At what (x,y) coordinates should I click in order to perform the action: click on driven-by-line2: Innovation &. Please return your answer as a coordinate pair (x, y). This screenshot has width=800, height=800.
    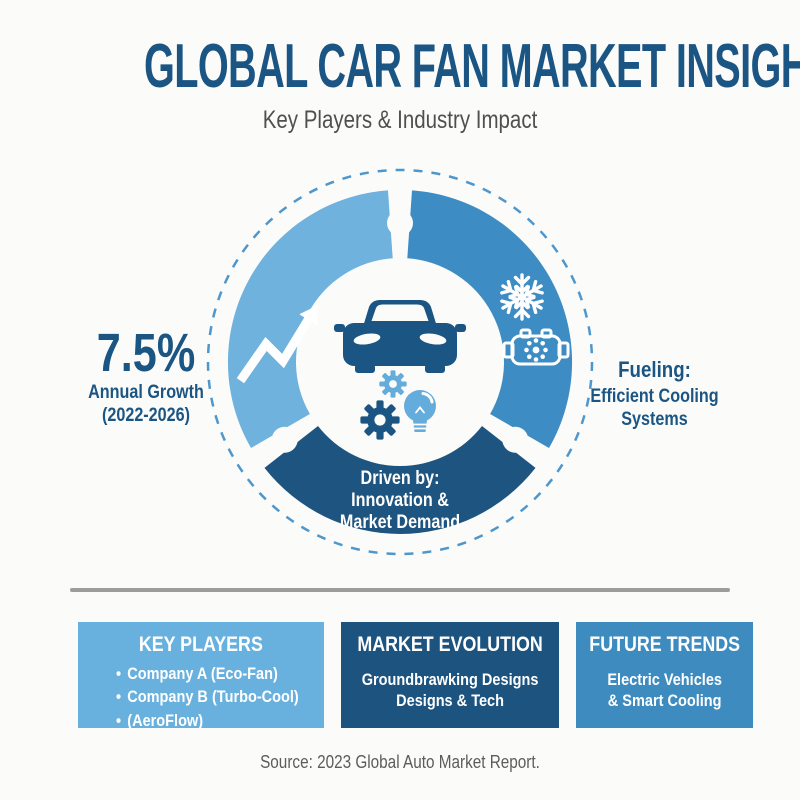
    Looking at the image, I should click on (400, 500).